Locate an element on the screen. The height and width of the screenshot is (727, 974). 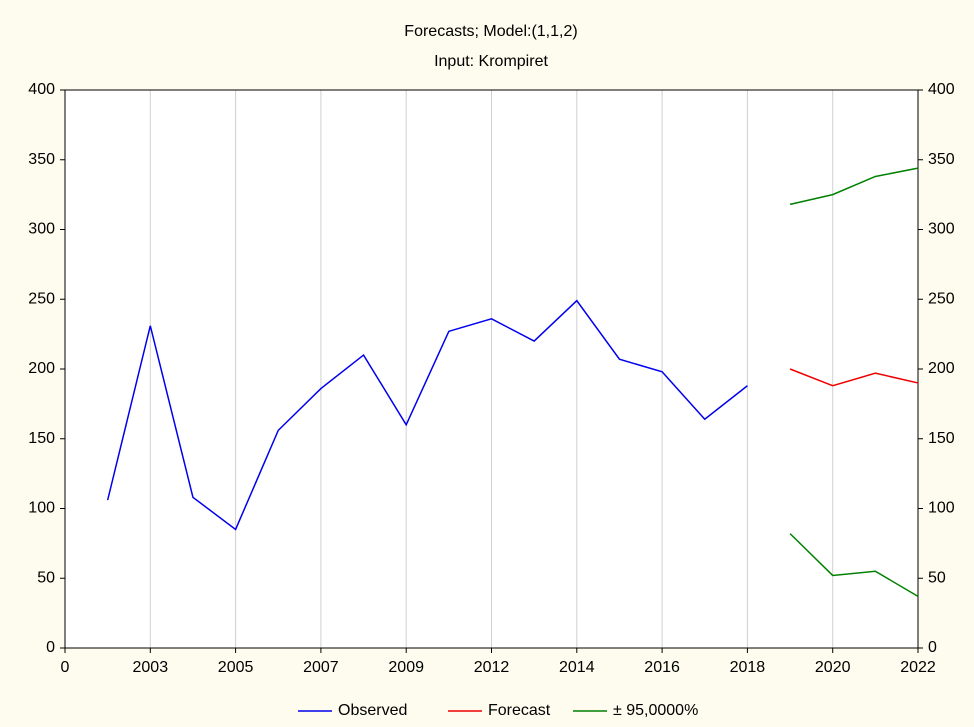
x-tick-label: 2020 is located at coordinates (833, 667).